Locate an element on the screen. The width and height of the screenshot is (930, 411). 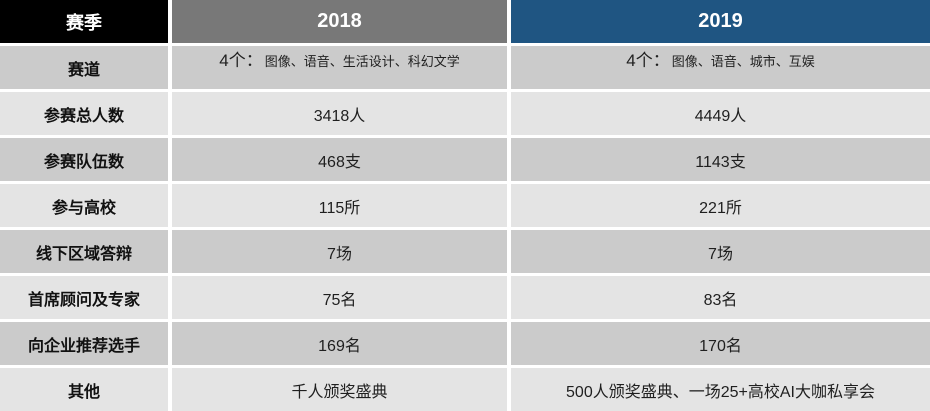
track-count-2018: 4个： is located at coordinates (241, 60).